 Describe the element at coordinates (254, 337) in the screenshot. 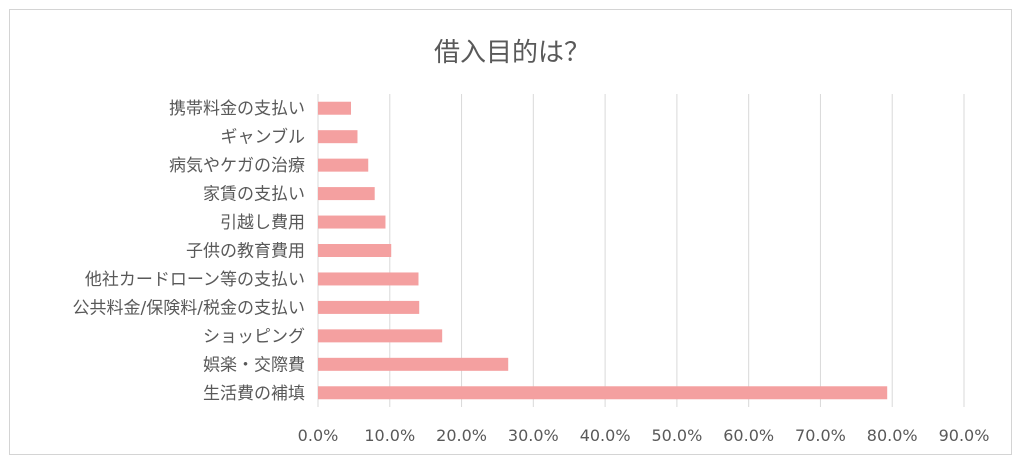

I see `category-label: ショッピング` at that location.